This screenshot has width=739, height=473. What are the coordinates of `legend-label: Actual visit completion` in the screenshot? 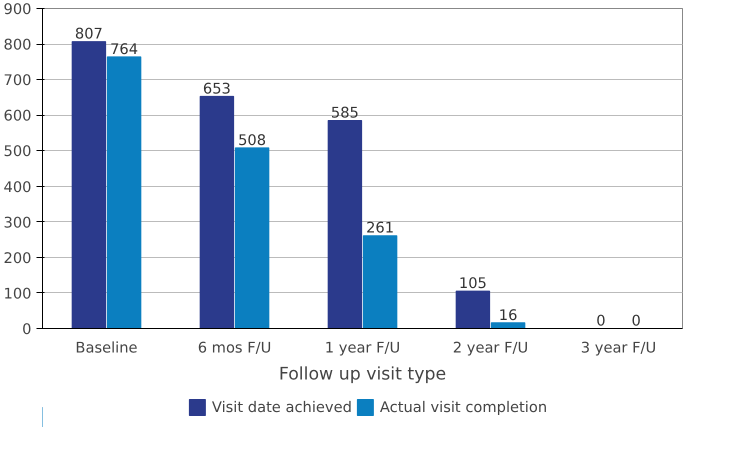 It's located at (464, 407).